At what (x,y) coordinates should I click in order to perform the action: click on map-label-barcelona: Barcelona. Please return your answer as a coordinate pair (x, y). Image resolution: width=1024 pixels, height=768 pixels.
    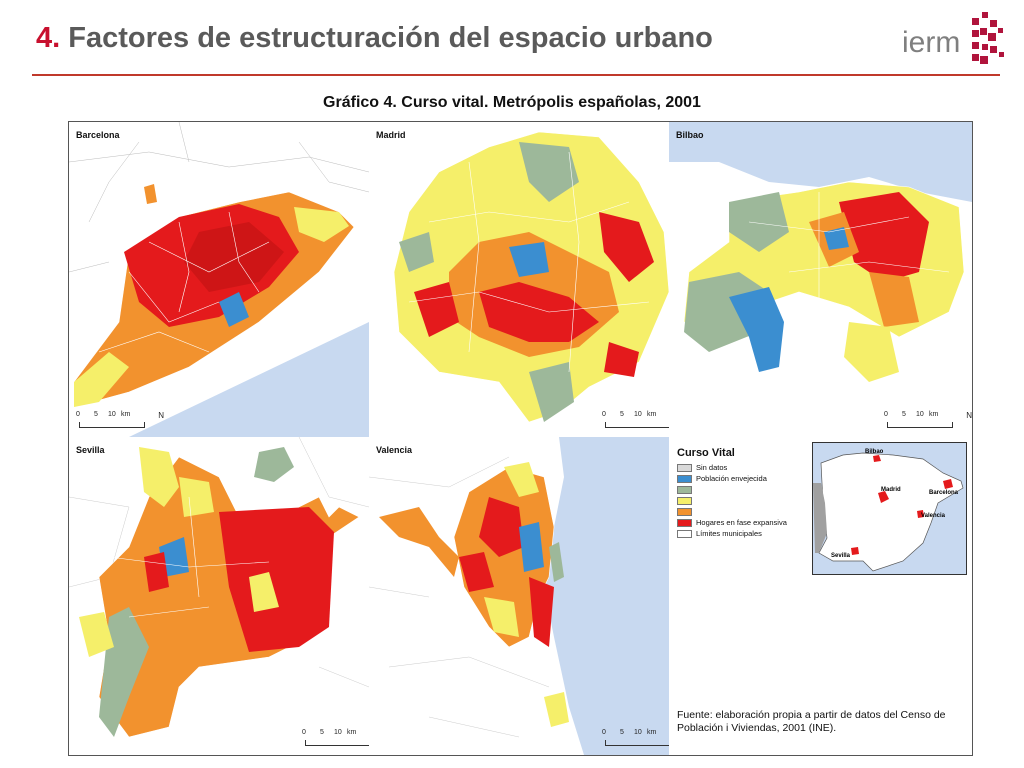
    Looking at the image, I should click on (98, 135).